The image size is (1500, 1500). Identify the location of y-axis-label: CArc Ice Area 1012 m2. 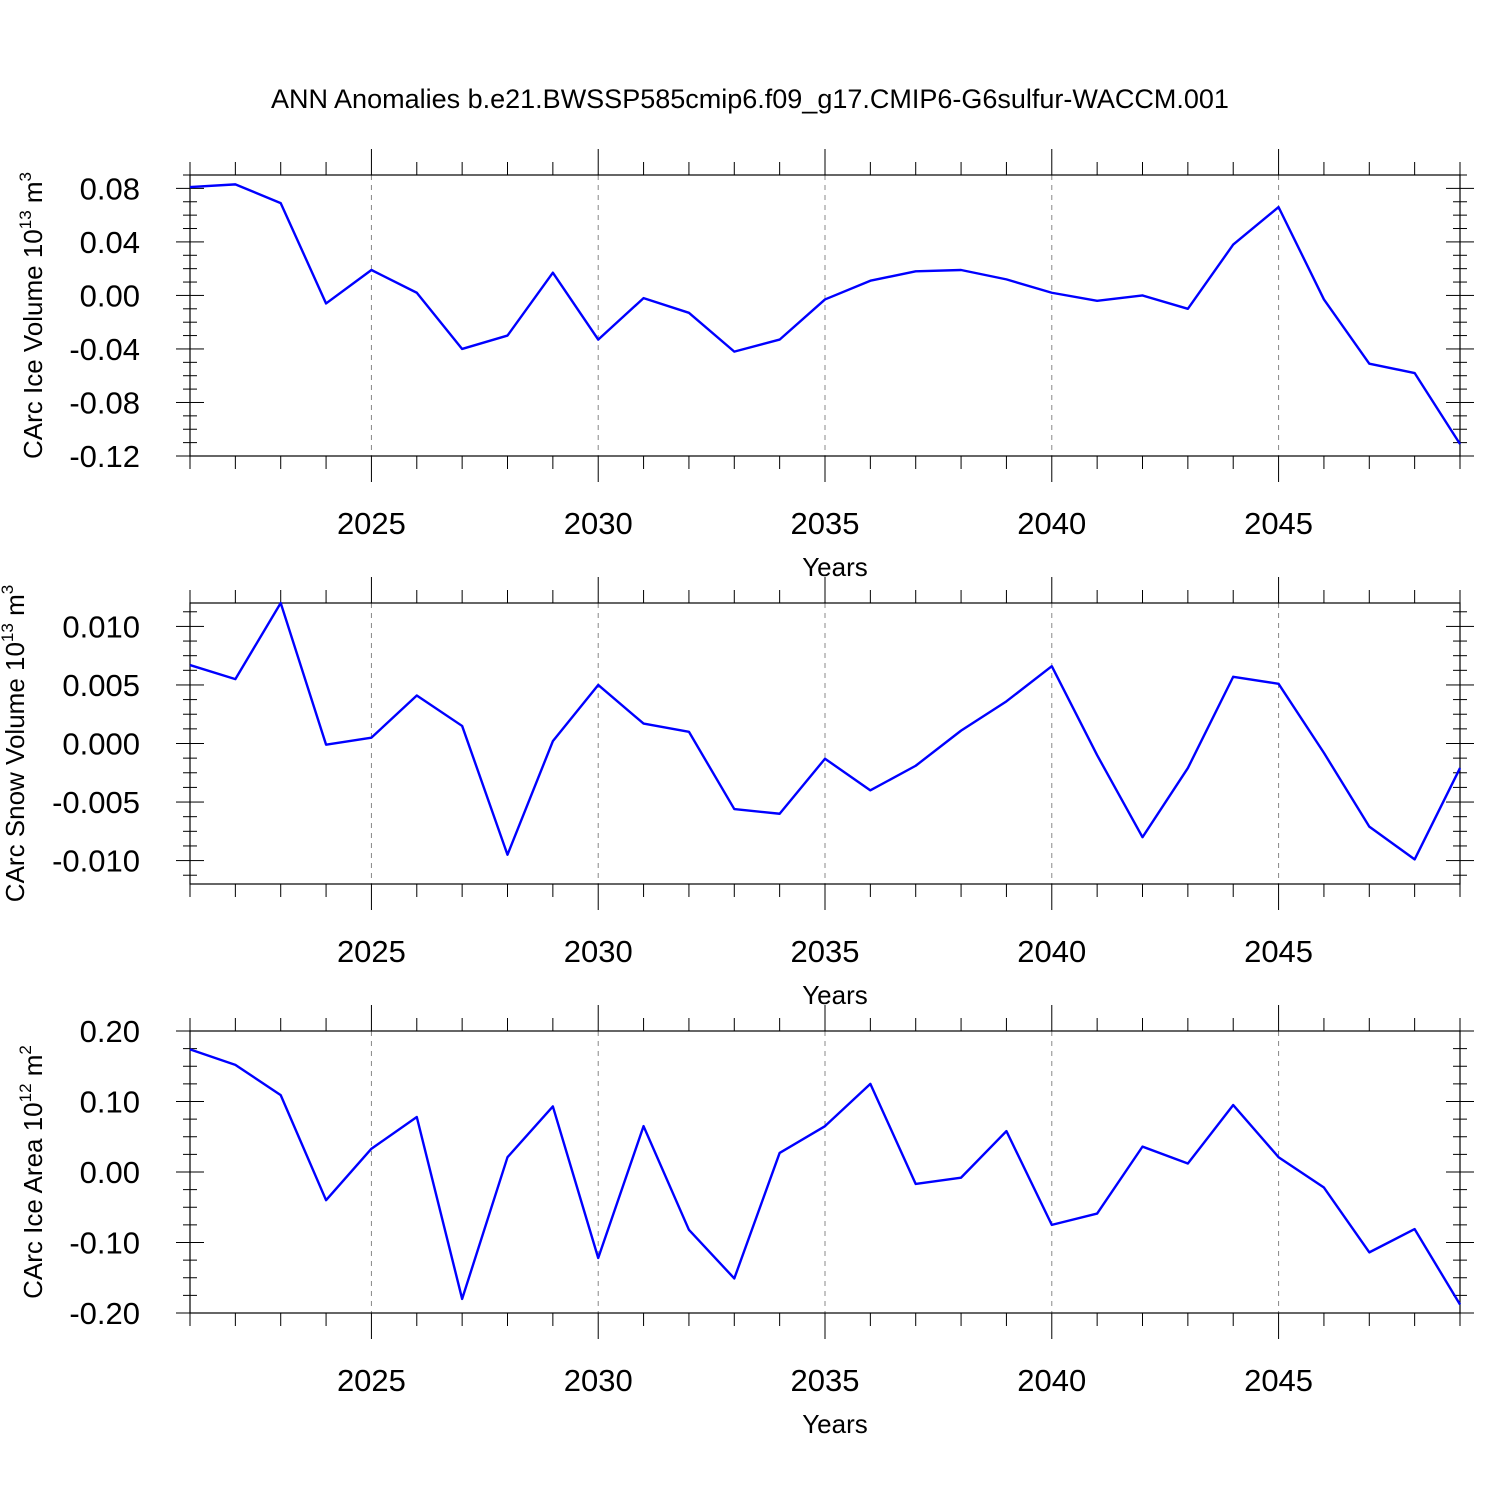
(32, 1172).